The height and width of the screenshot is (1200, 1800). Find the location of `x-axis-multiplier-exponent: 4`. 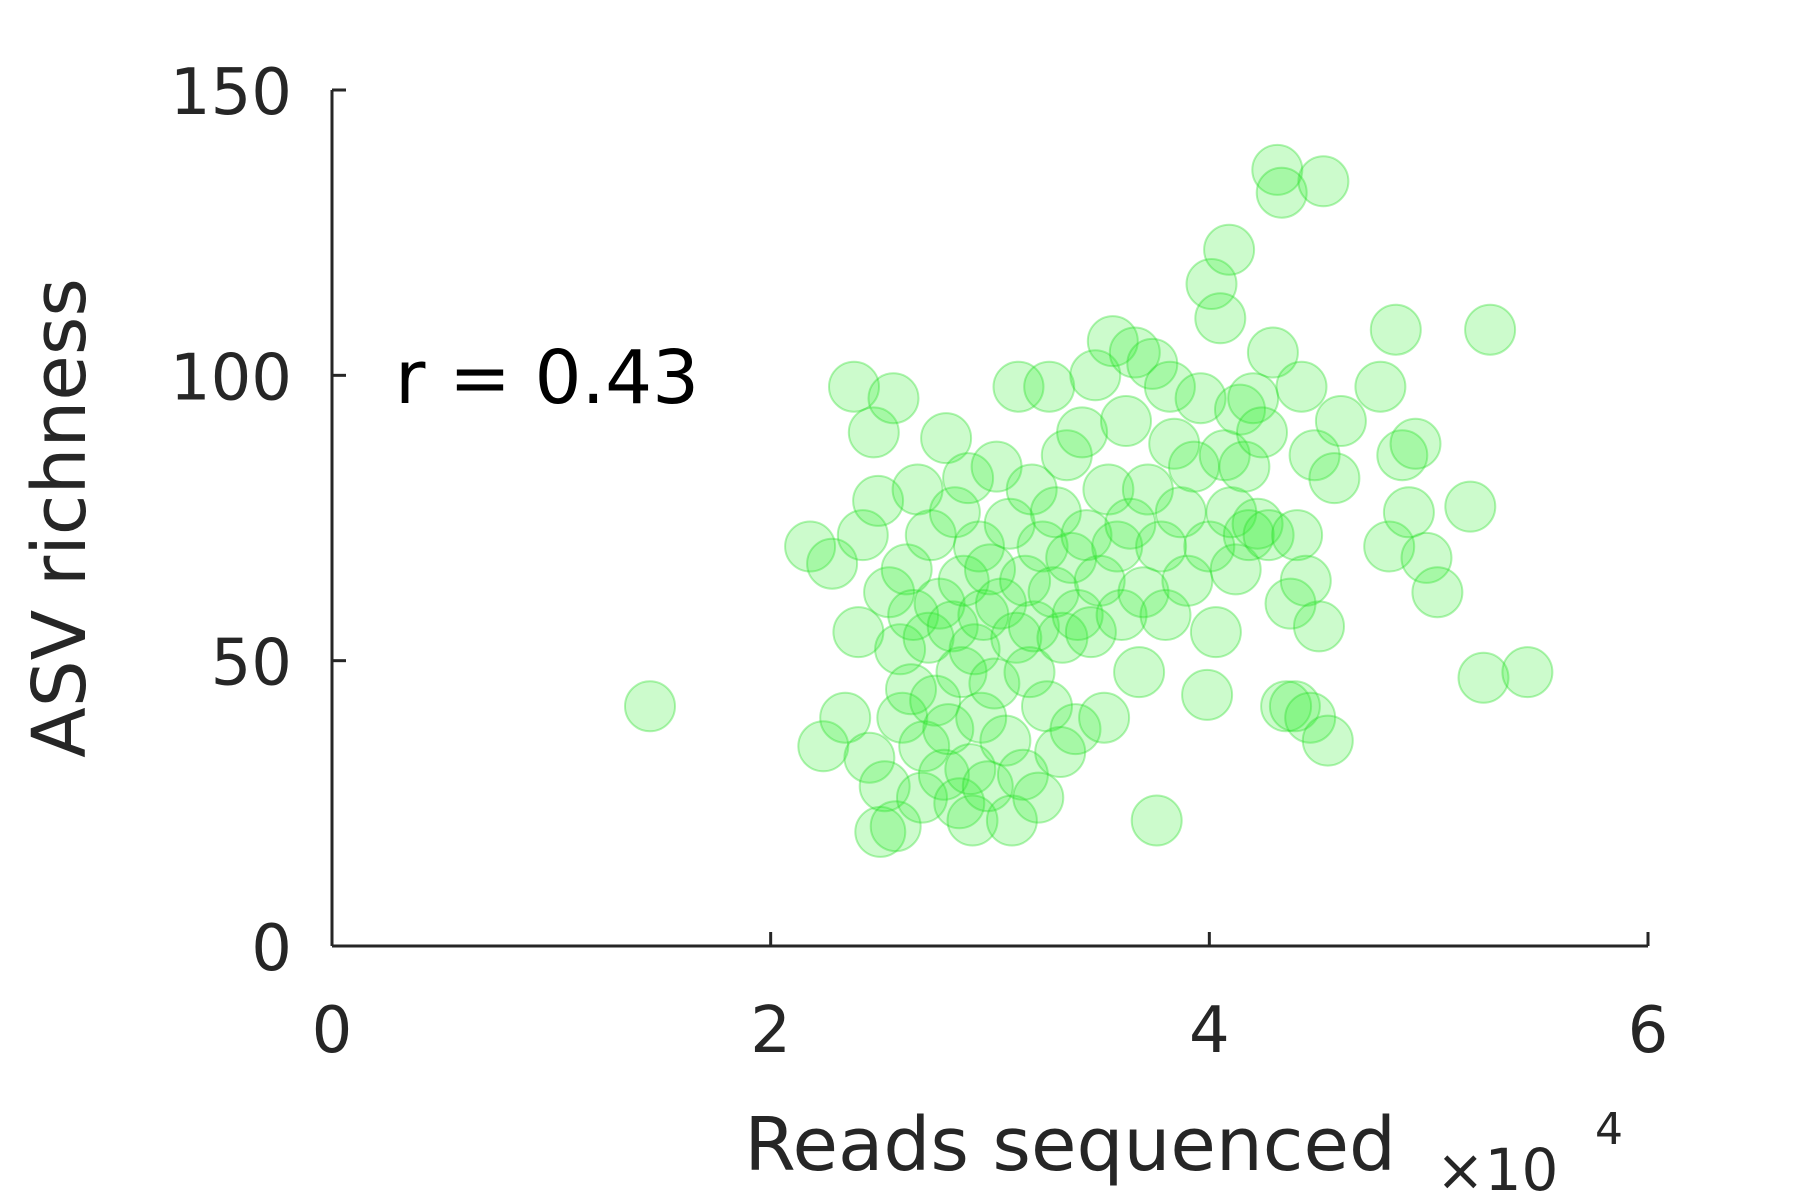

x-axis-multiplier-exponent: 4 is located at coordinates (1609, 1129).